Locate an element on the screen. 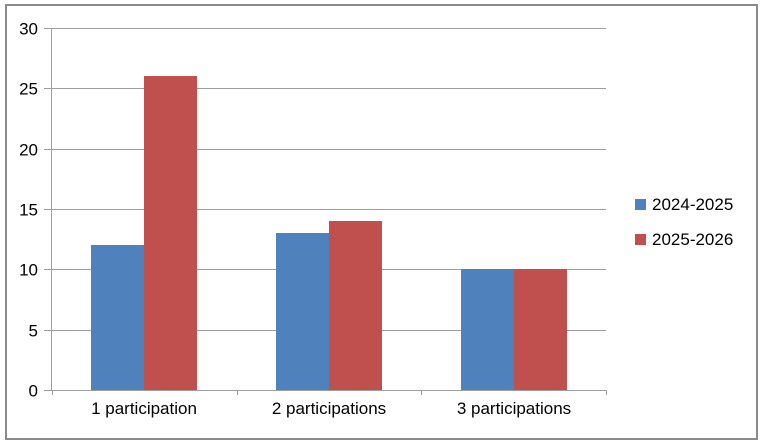 The image size is (766, 447). legend: 2024-2025 2025-2026 is located at coordinates (684, 231).